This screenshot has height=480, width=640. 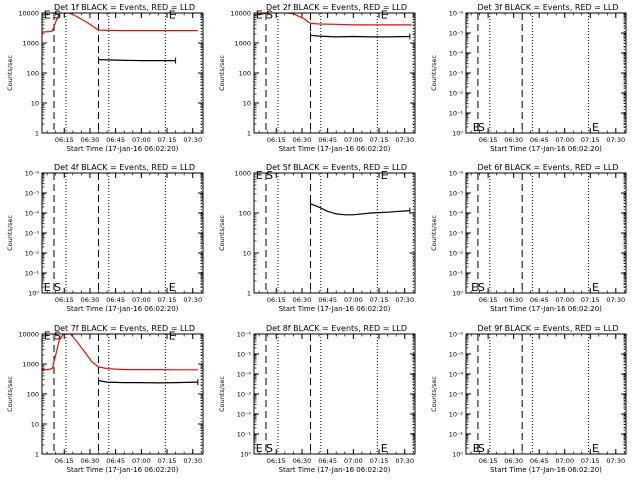 What do you see at coordinates (336, 167) in the screenshot?
I see `panel-title: Det 5f BLACK = Events, RED = LLD` at bounding box center [336, 167].